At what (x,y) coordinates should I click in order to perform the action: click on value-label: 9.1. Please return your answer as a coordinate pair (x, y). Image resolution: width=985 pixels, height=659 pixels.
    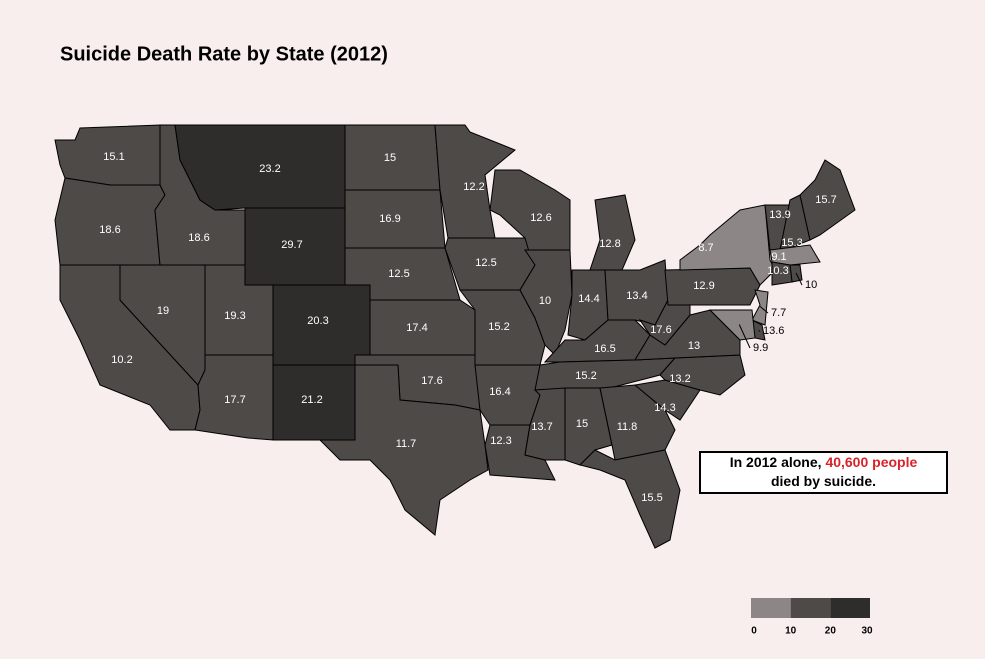
    Looking at the image, I should click on (778, 257).